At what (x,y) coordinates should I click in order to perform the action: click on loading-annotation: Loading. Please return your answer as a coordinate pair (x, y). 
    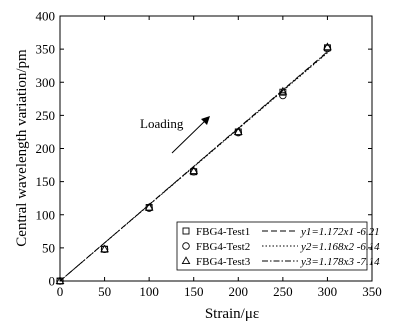
    Looking at the image, I should click on (175, 135).